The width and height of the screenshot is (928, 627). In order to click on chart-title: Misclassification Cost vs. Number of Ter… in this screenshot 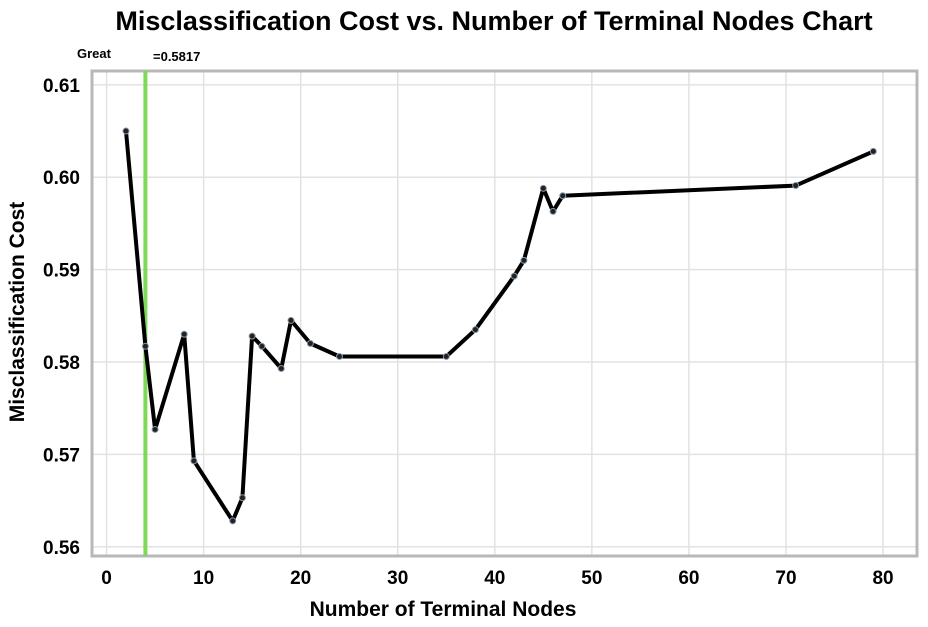, I will do `click(493, 21)`.